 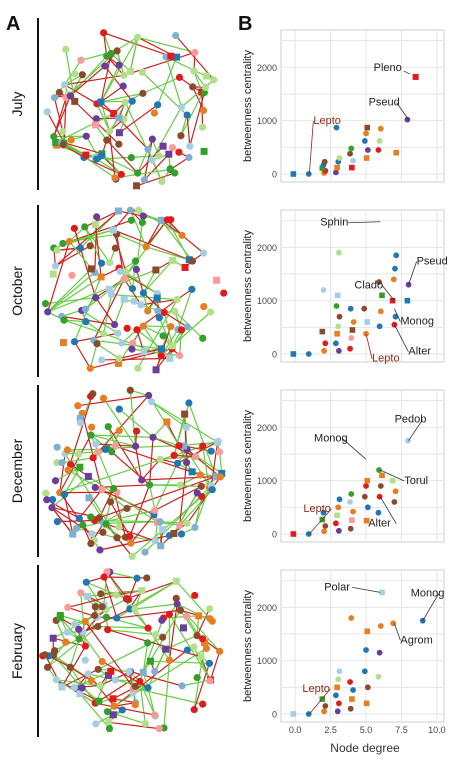 I want to click on network-panel: February, so click(x=116, y=651).